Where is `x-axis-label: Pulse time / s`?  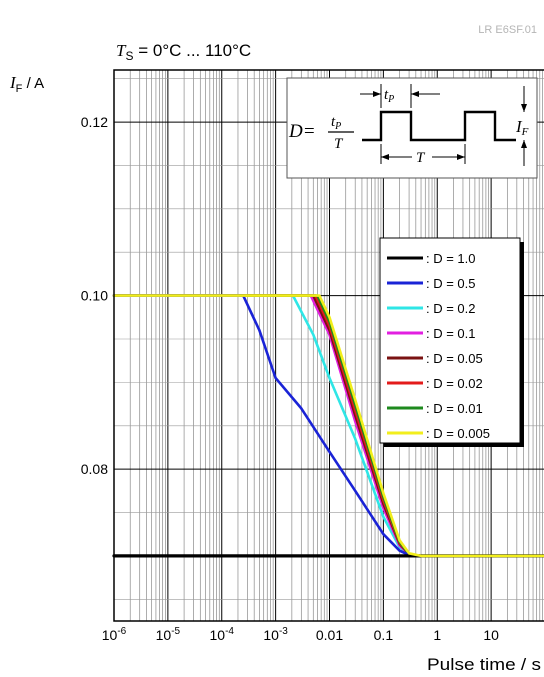 x-axis-label: Pulse time / s is located at coordinates (484, 664).